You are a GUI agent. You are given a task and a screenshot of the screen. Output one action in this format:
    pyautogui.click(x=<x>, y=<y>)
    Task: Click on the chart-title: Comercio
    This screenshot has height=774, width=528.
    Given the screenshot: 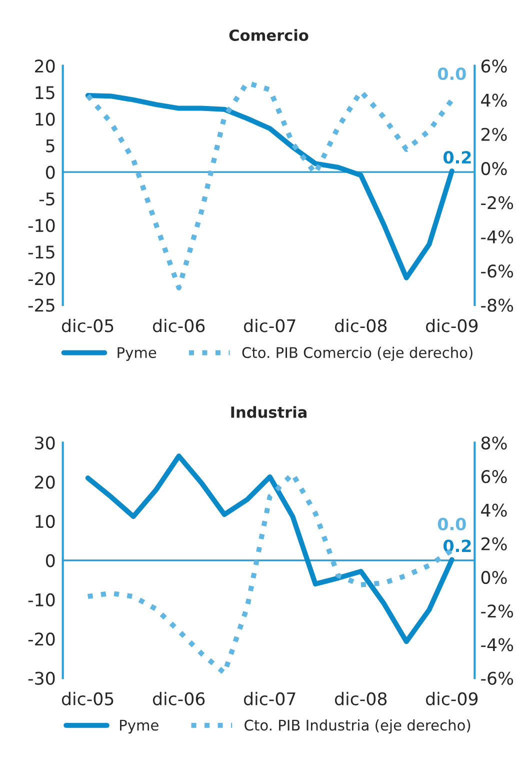 What is the action you would take?
    pyautogui.click(x=268, y=35)
    